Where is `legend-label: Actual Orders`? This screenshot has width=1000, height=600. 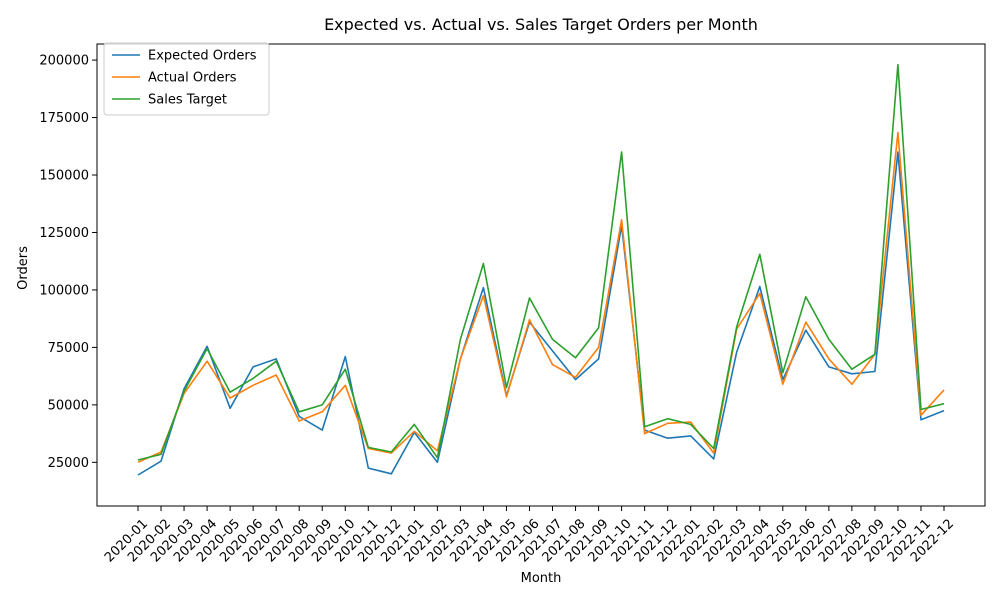
legend-label: Actual Orders is located at coordinates (192, 78).